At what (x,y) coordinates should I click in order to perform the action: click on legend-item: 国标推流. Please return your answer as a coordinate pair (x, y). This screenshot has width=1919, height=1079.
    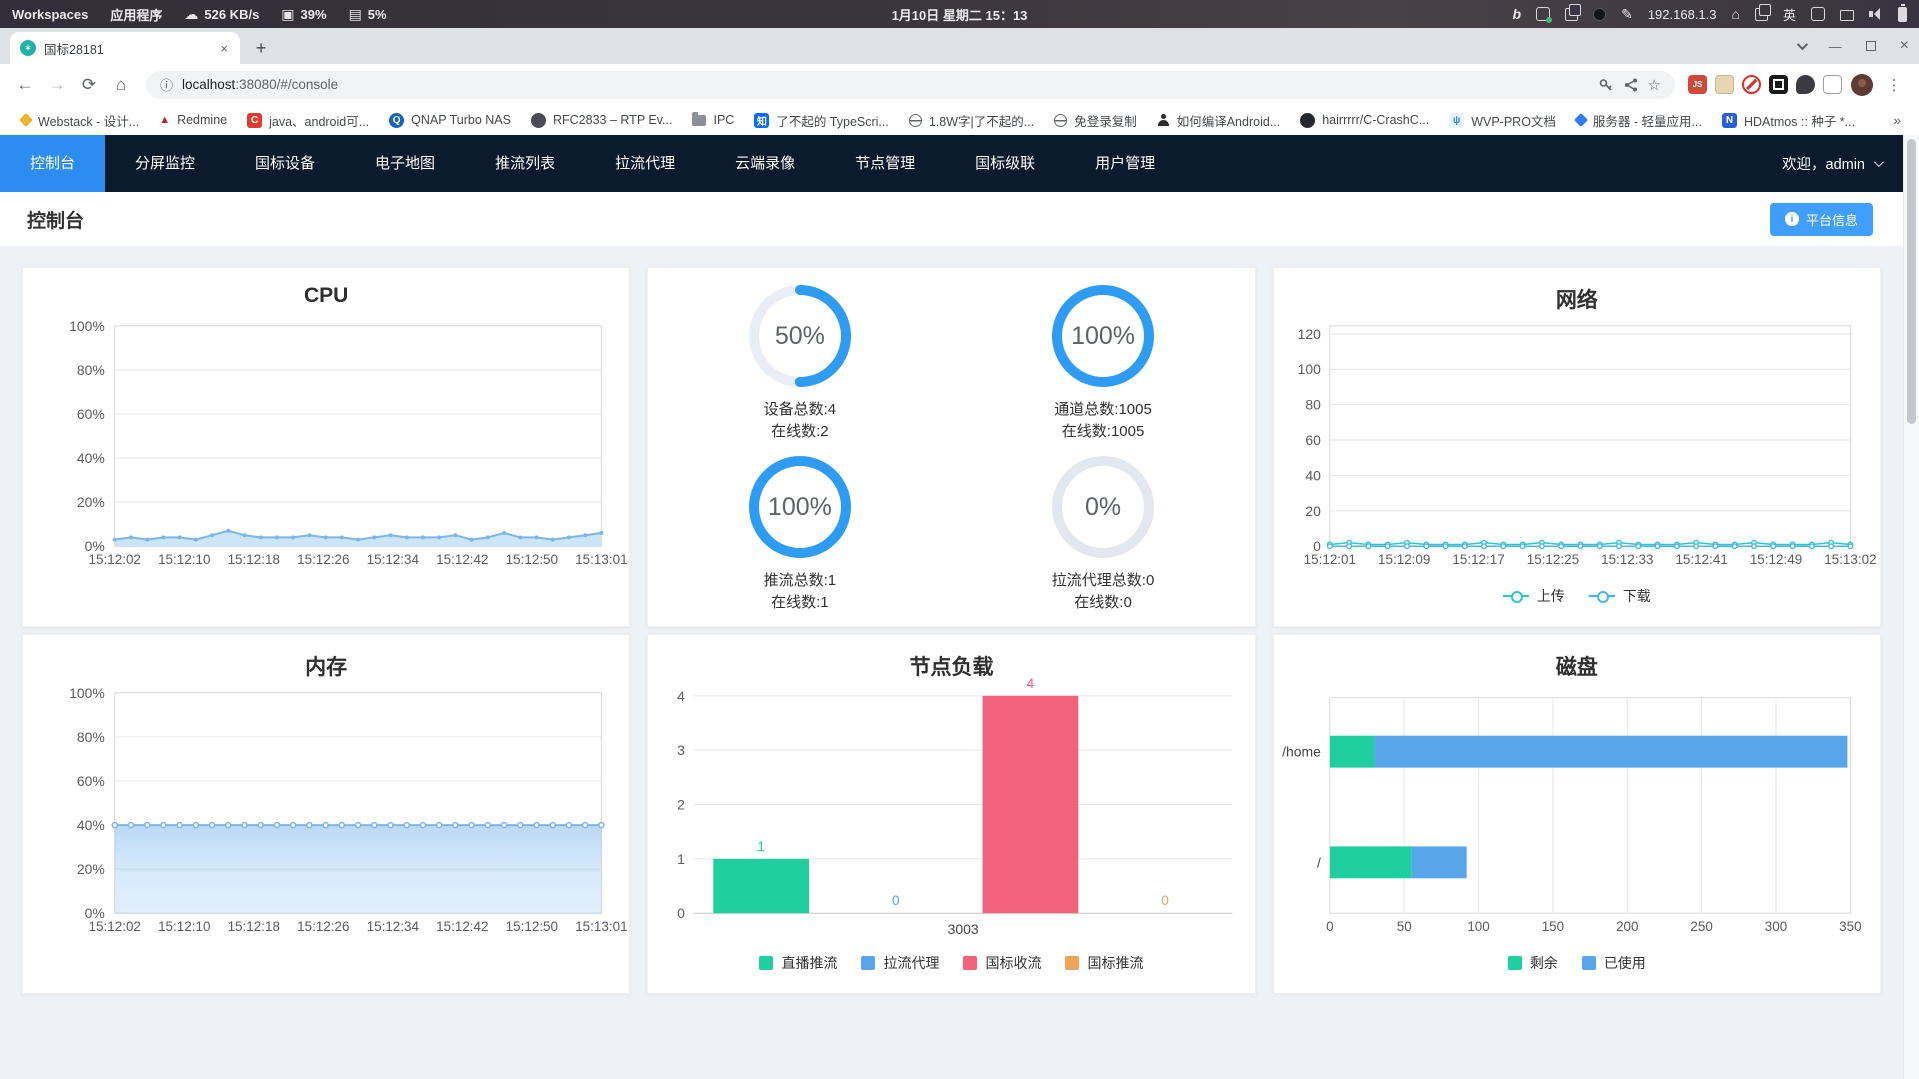
    Looking at the image, I should click on (1104, 963).